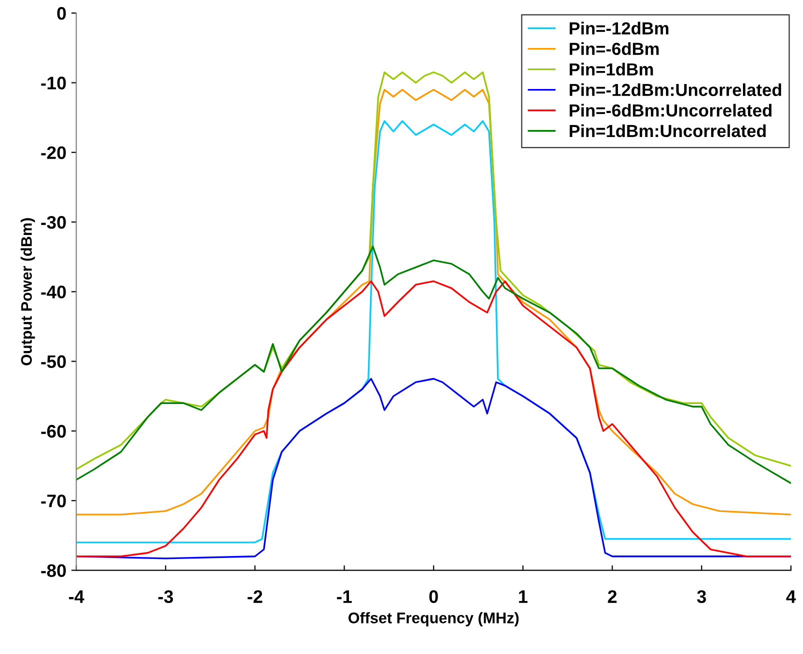 The image size is (803, 654). What do you see at coordinates (53, 431) in the screenshot?
I see `y-tick-label: -60` at bounding box center [53, 431].